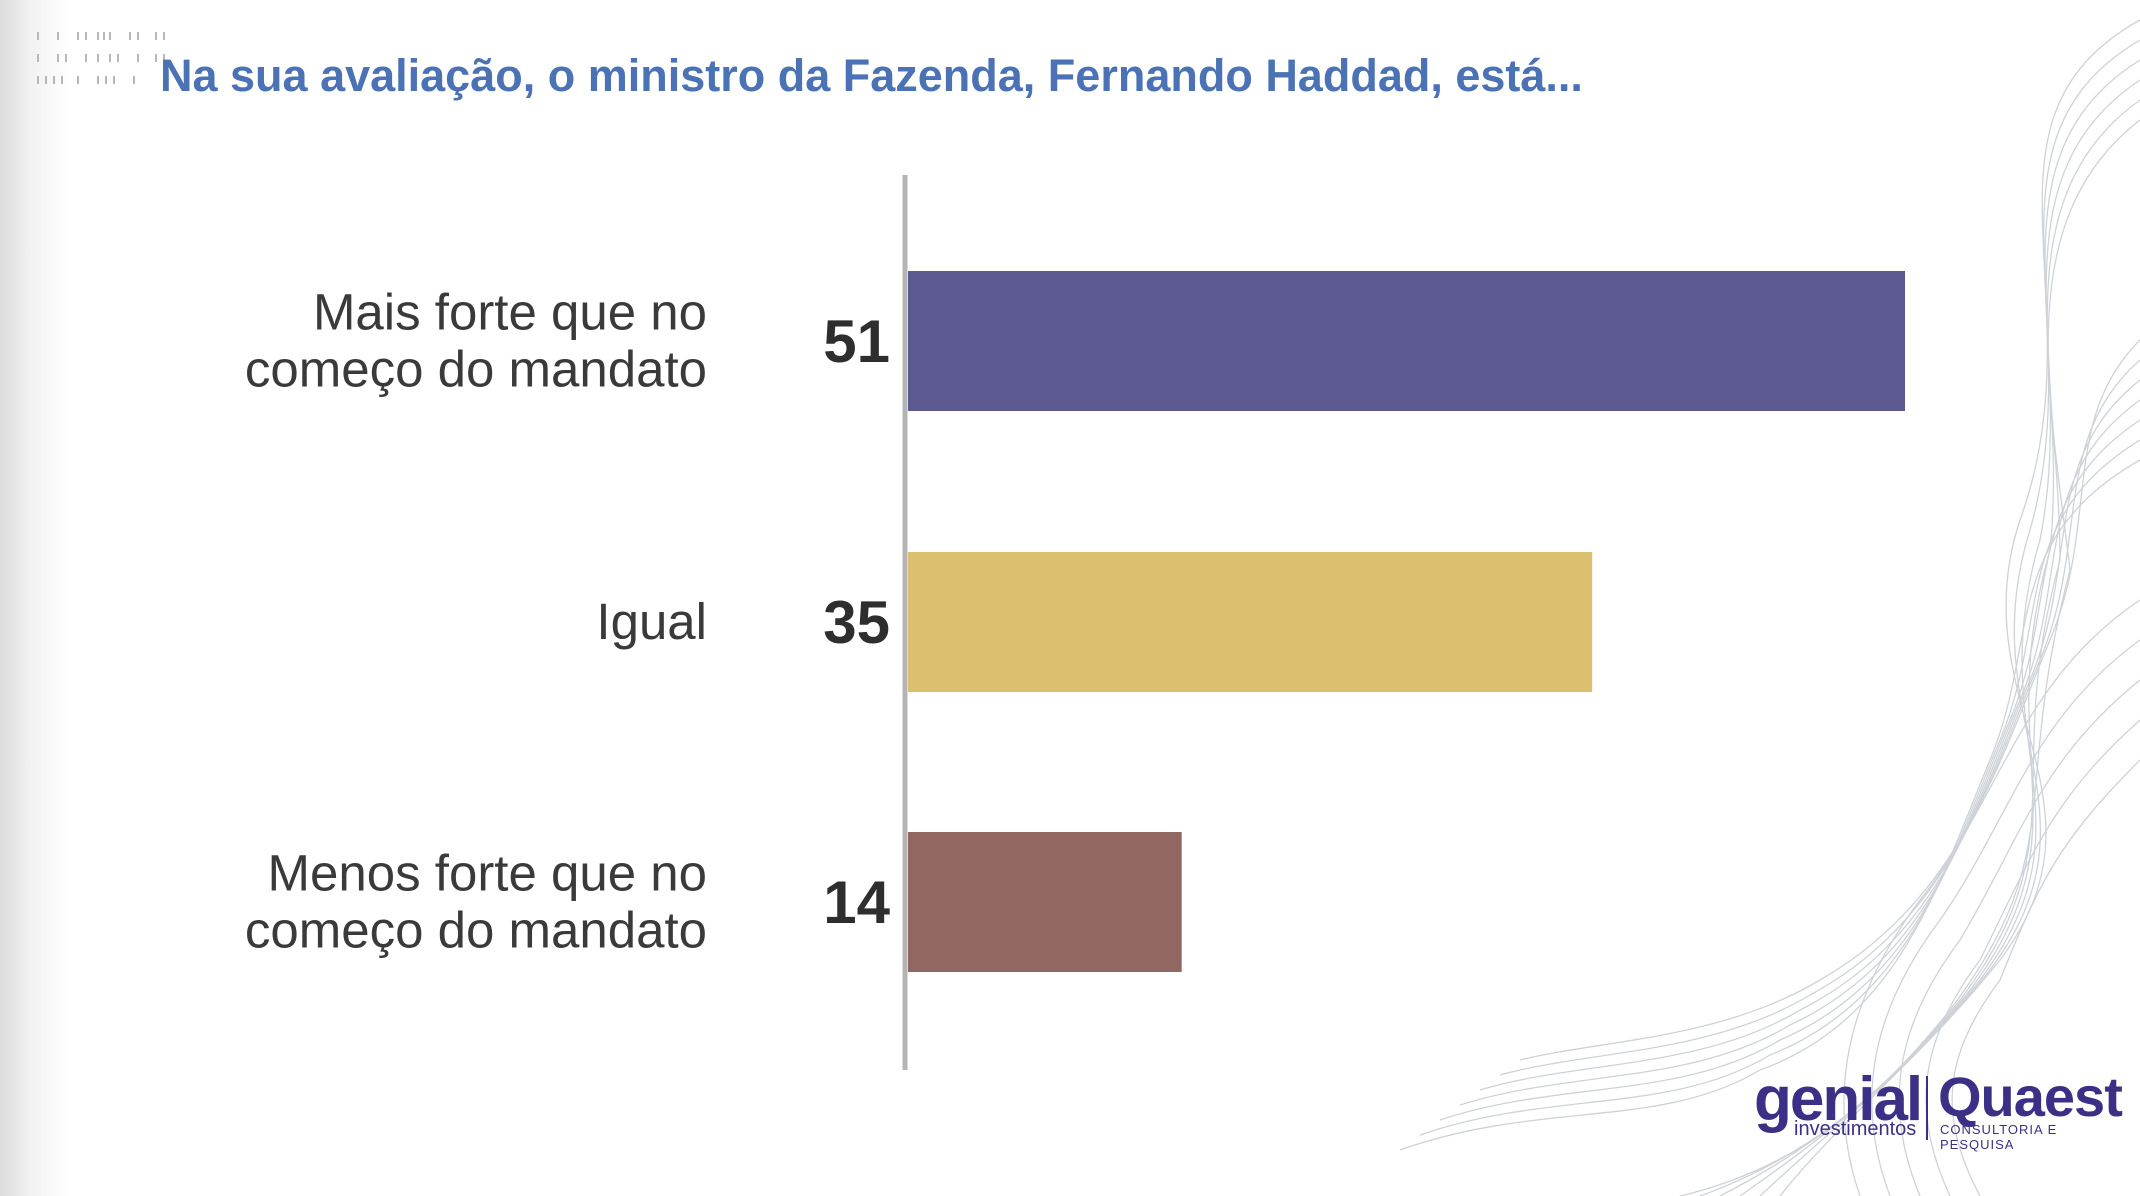 The image size is (2140, 1196). Describe the element at coordinates (856, 341) in the screenshot. I see `value-label-1: 51` at that location.